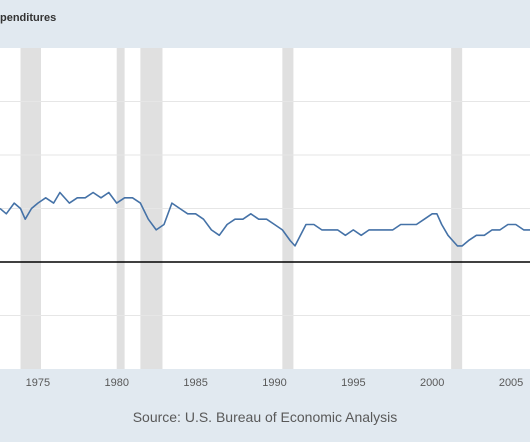  I want to click on x-tick-label: 2000, so click(432, 383).